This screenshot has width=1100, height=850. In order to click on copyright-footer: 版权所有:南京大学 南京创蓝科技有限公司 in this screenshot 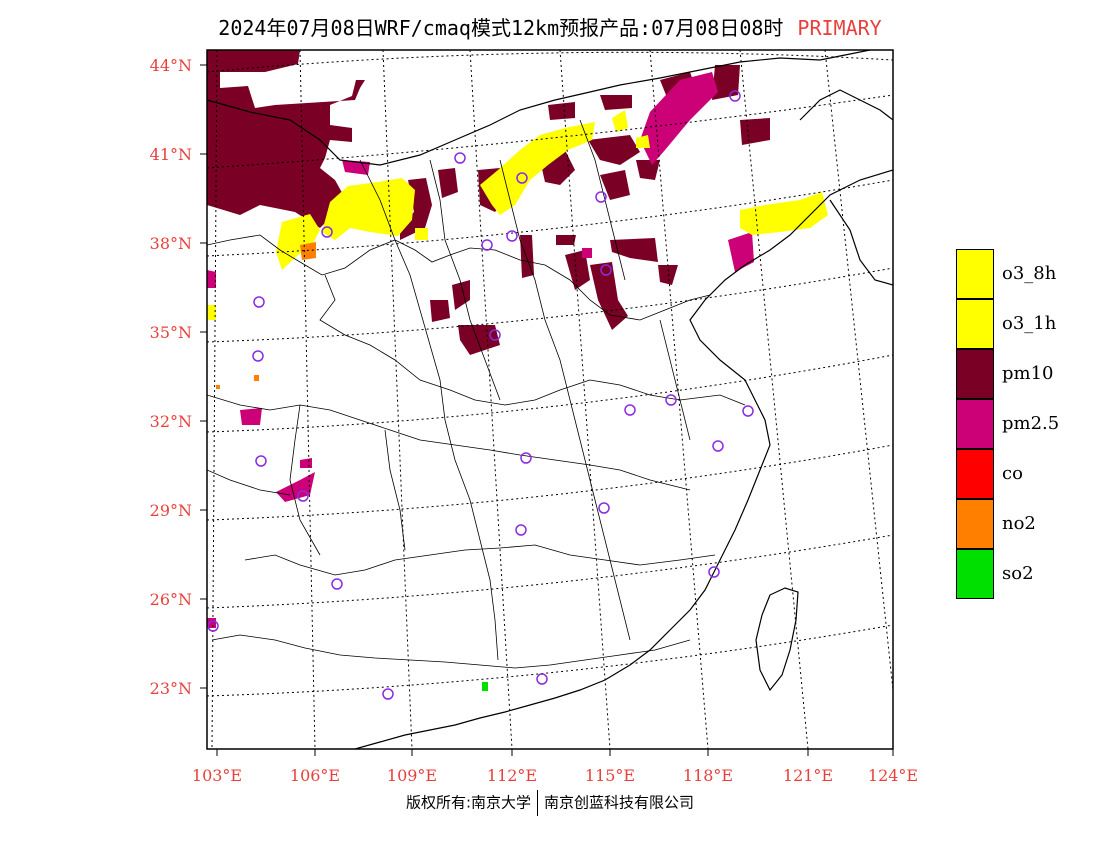, I will do `click(550, 803)`.